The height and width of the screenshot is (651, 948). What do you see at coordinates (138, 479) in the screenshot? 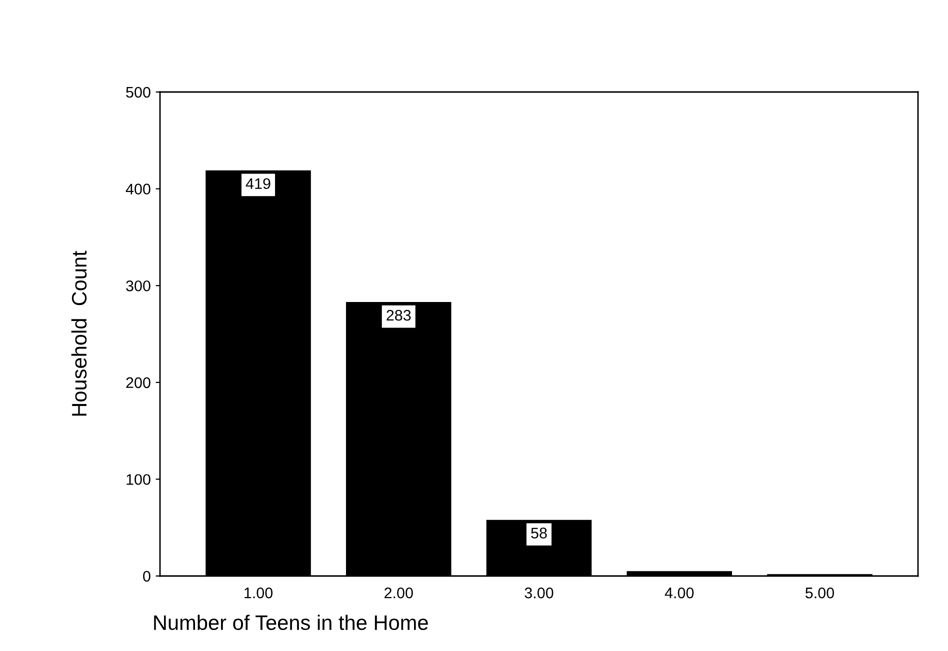
I see `y-tick-label: 100` at bounding box center [138, 479].